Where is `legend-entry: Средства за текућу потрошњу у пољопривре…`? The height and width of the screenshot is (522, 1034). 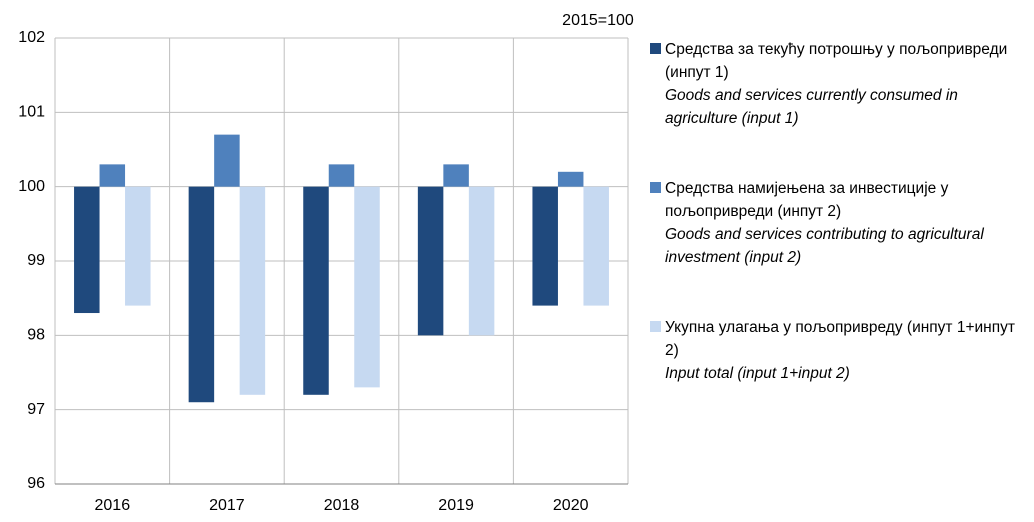 legend-entry: Средства за текућу потрошњу у пољопривре… is located at coordinates (839, 84).